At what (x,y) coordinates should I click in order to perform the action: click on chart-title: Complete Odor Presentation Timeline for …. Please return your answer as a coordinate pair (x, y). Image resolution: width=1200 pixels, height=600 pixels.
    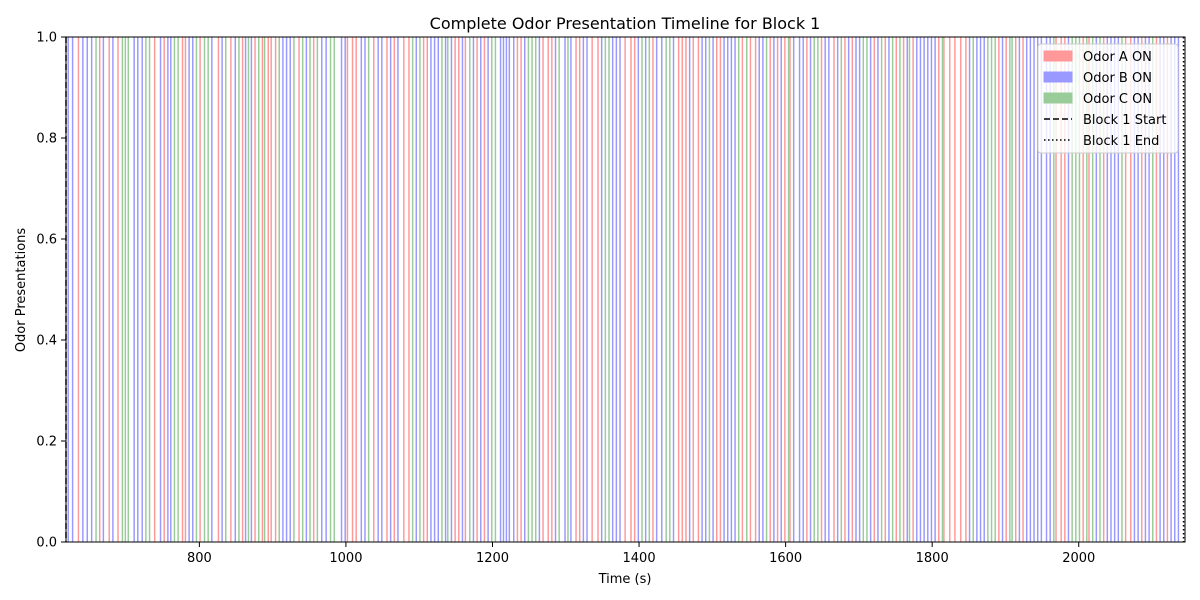
    Looking at the image, I should click on (625, 23).